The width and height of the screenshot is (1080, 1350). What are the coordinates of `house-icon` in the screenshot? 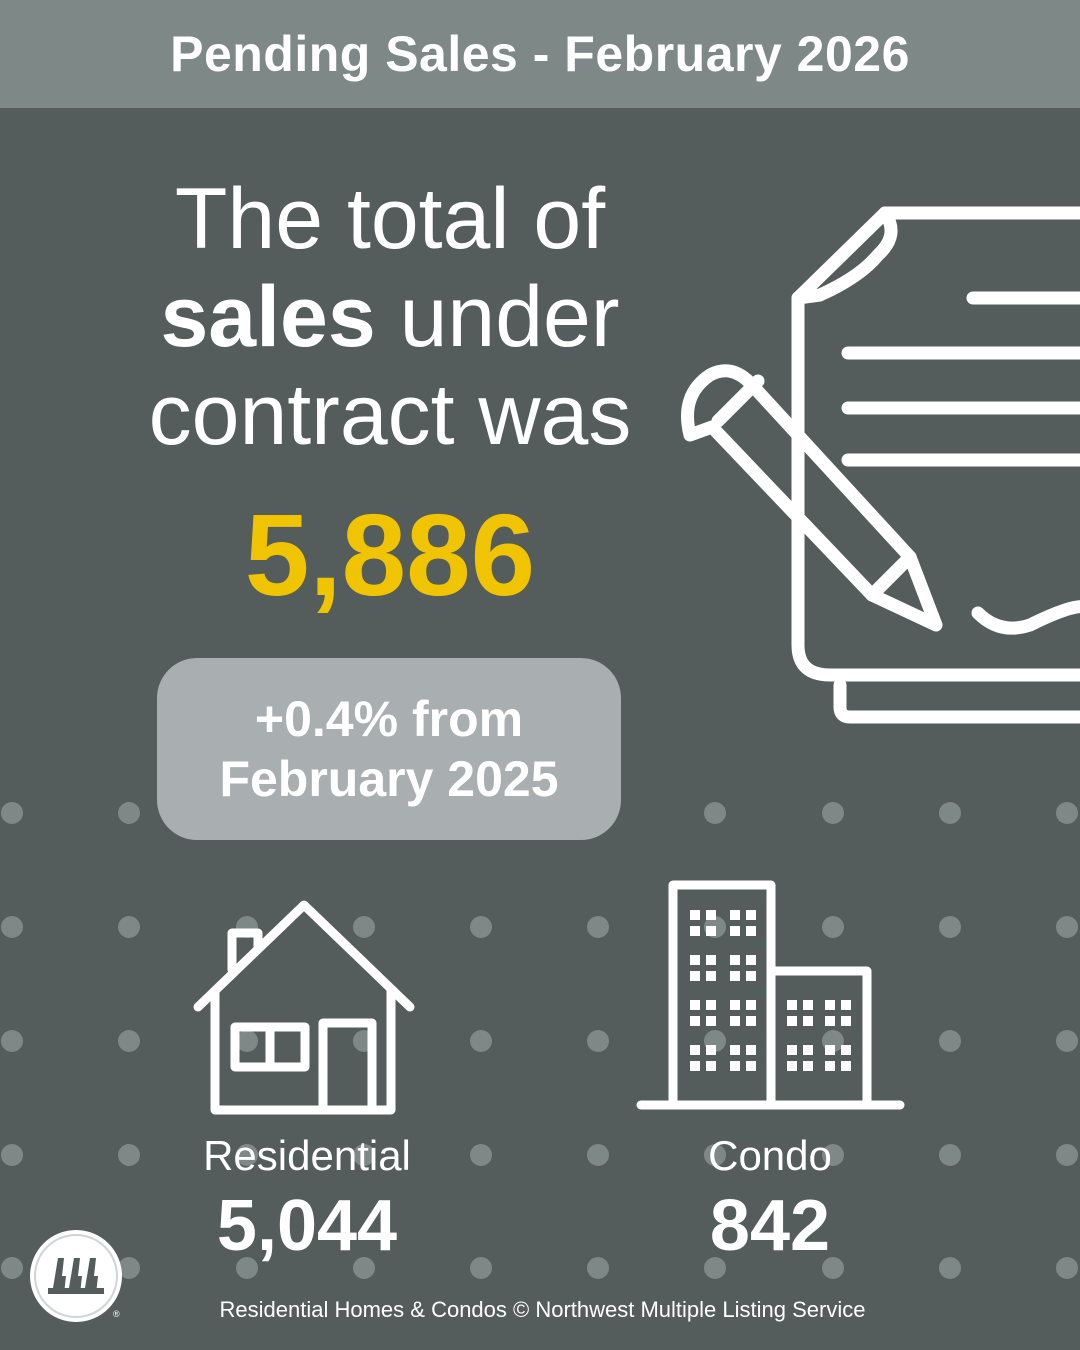 It's located at (304, 1007).